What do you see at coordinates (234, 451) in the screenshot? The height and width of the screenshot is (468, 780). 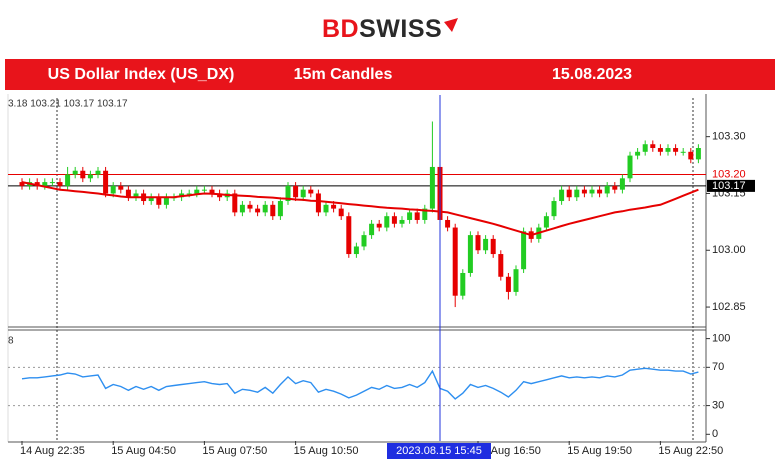 I see `x-tick-label: 15 Aug 07:50` at bounding box center [234, 451].